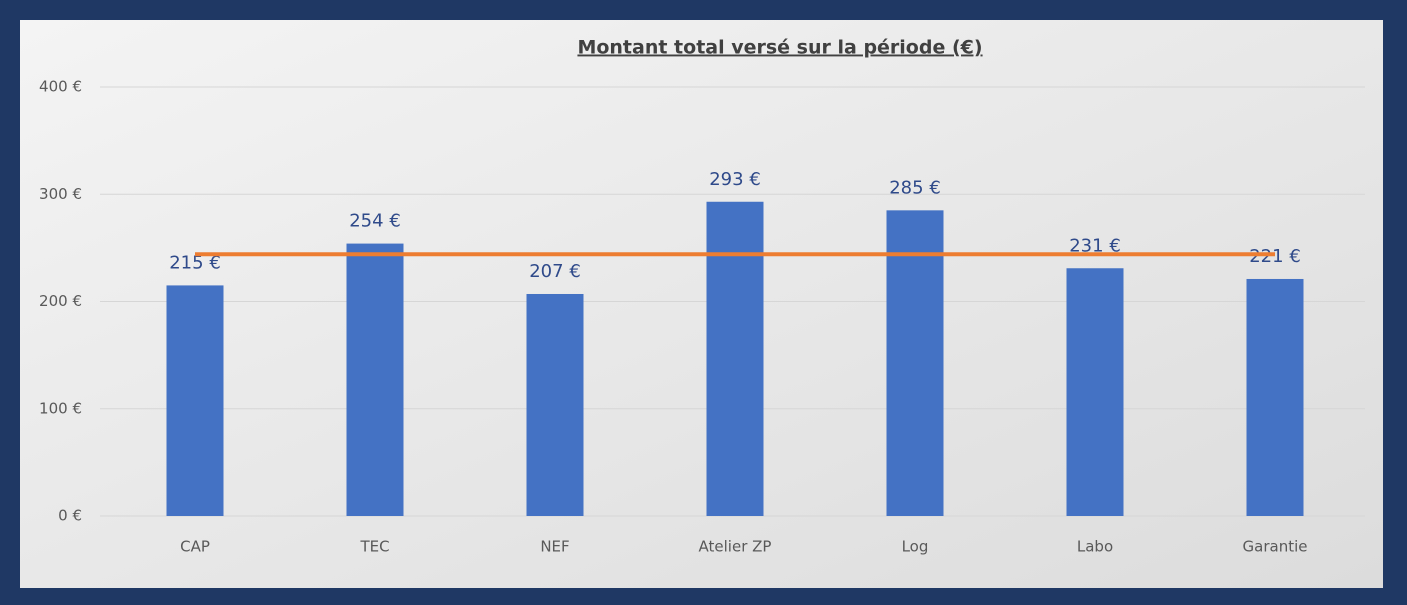  What do you see at coordinates (374, 547) in the screenshot?
I see `x-tick-label: TEC` at bounding box center [374, 547].